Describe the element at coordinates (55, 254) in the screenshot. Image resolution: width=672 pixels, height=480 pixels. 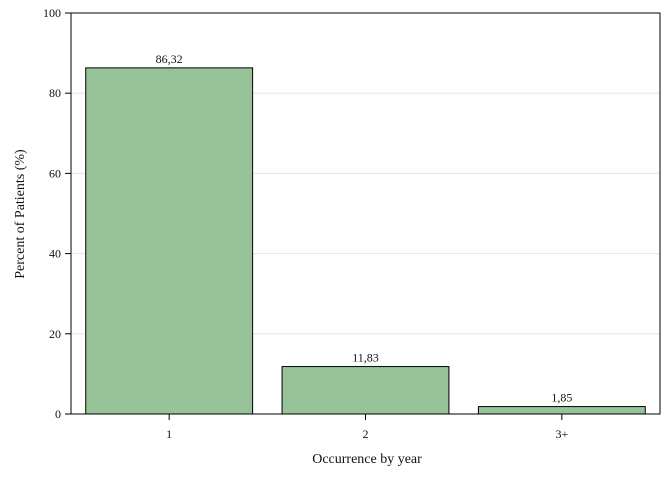
I see `y-tick-label: 40` at that location.